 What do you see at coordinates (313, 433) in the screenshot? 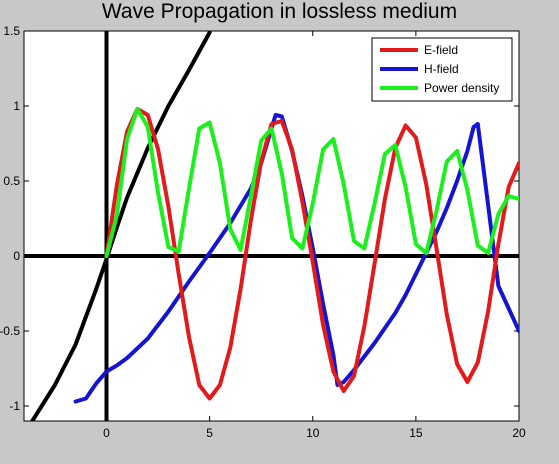
I see `x-tick-label: 10` at bounding box center [313, 433].